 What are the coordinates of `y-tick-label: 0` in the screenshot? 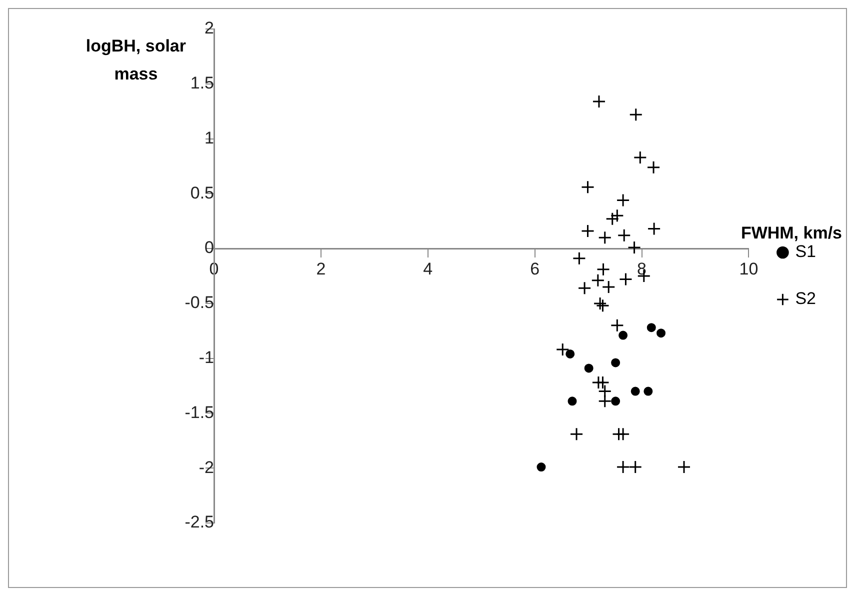 It's located at (209, 248).